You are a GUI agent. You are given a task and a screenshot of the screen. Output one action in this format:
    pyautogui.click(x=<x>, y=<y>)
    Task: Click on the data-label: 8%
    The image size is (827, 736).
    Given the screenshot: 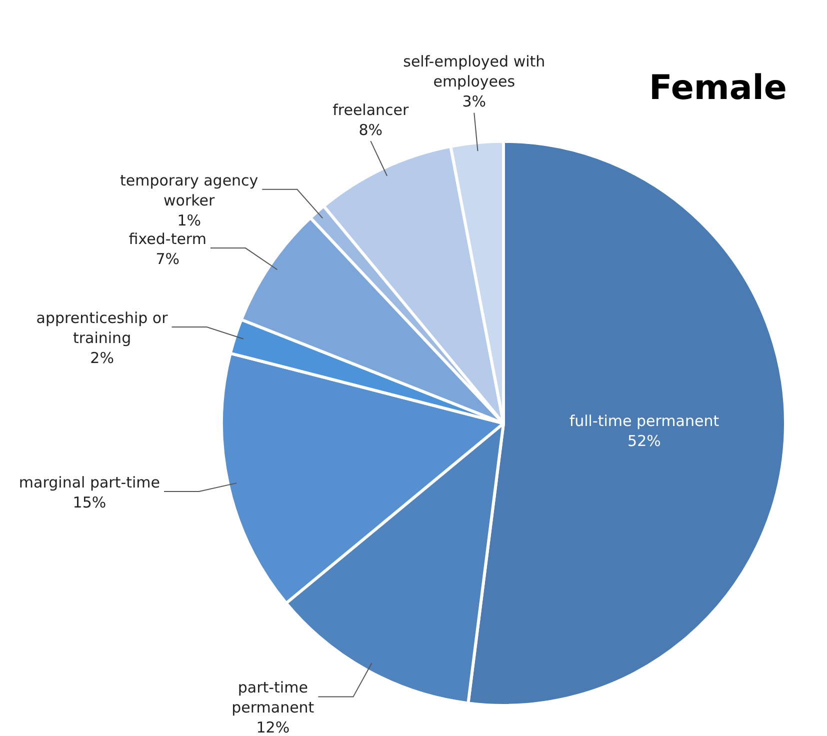 What is the action you would take?
    pyautogui.click(x=370, y=129)
    